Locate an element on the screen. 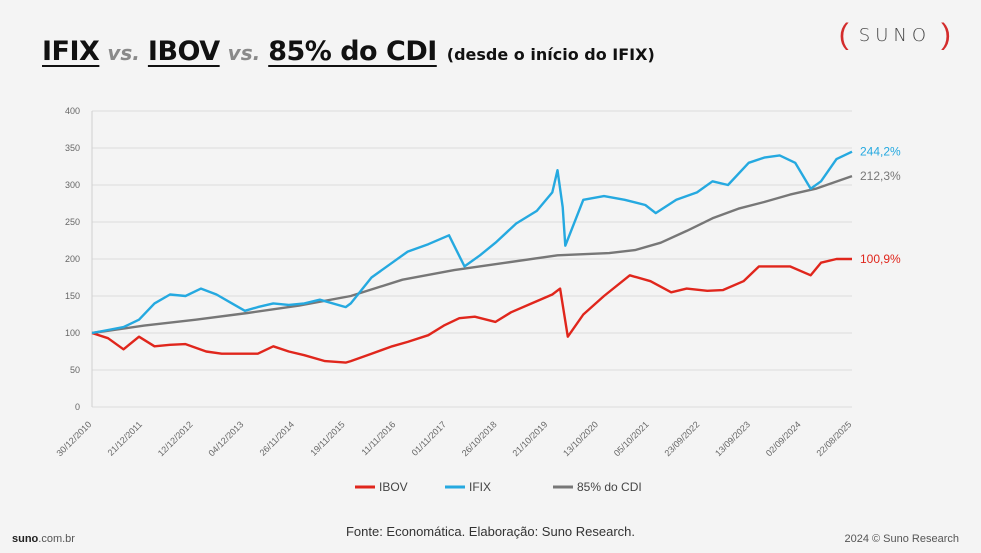 Image resolution: width=981 pixels, height=553 pixels. x-tick-label-10: 13/10/2020 is located at coordinates (580, 438).